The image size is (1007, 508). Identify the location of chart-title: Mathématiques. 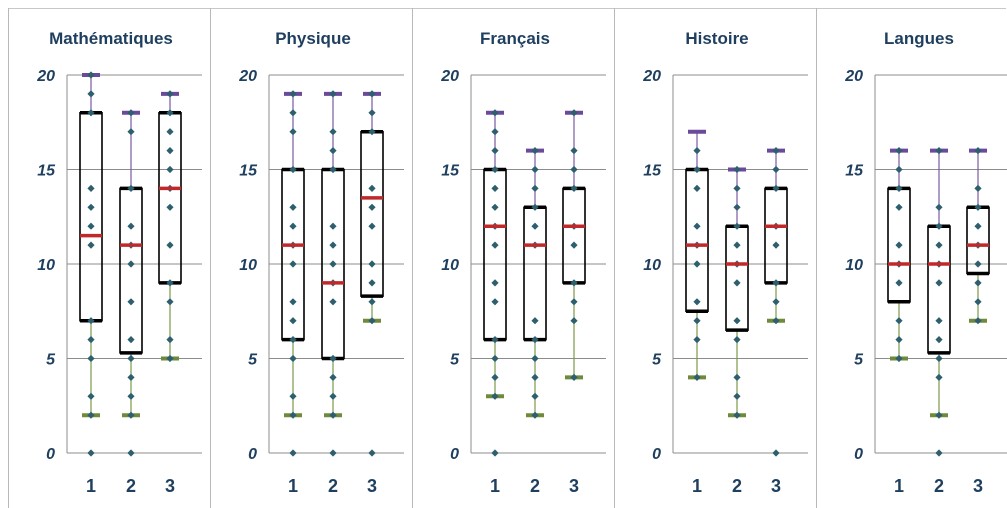
(111, 38).